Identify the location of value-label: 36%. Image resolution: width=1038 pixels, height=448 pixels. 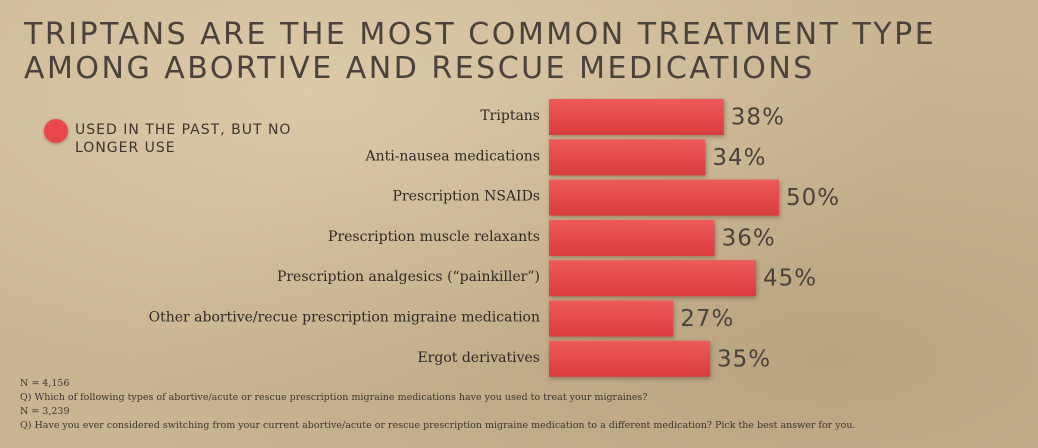
(749, 238).